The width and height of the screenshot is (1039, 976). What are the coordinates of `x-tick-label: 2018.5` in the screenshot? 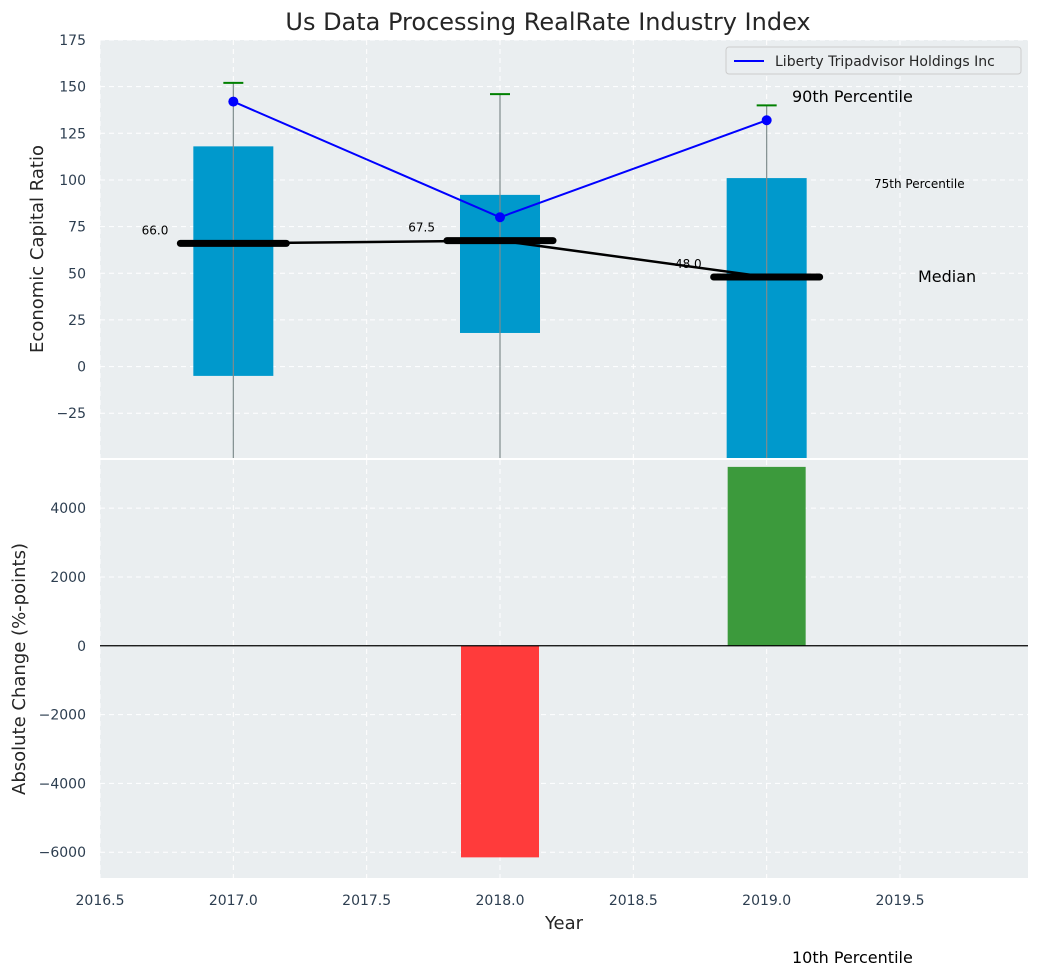 It's located at (633, 901).